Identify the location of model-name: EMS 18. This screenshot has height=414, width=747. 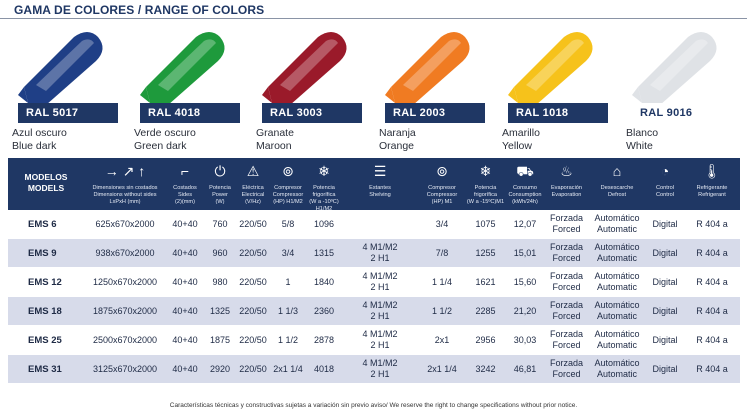
(45, 311).